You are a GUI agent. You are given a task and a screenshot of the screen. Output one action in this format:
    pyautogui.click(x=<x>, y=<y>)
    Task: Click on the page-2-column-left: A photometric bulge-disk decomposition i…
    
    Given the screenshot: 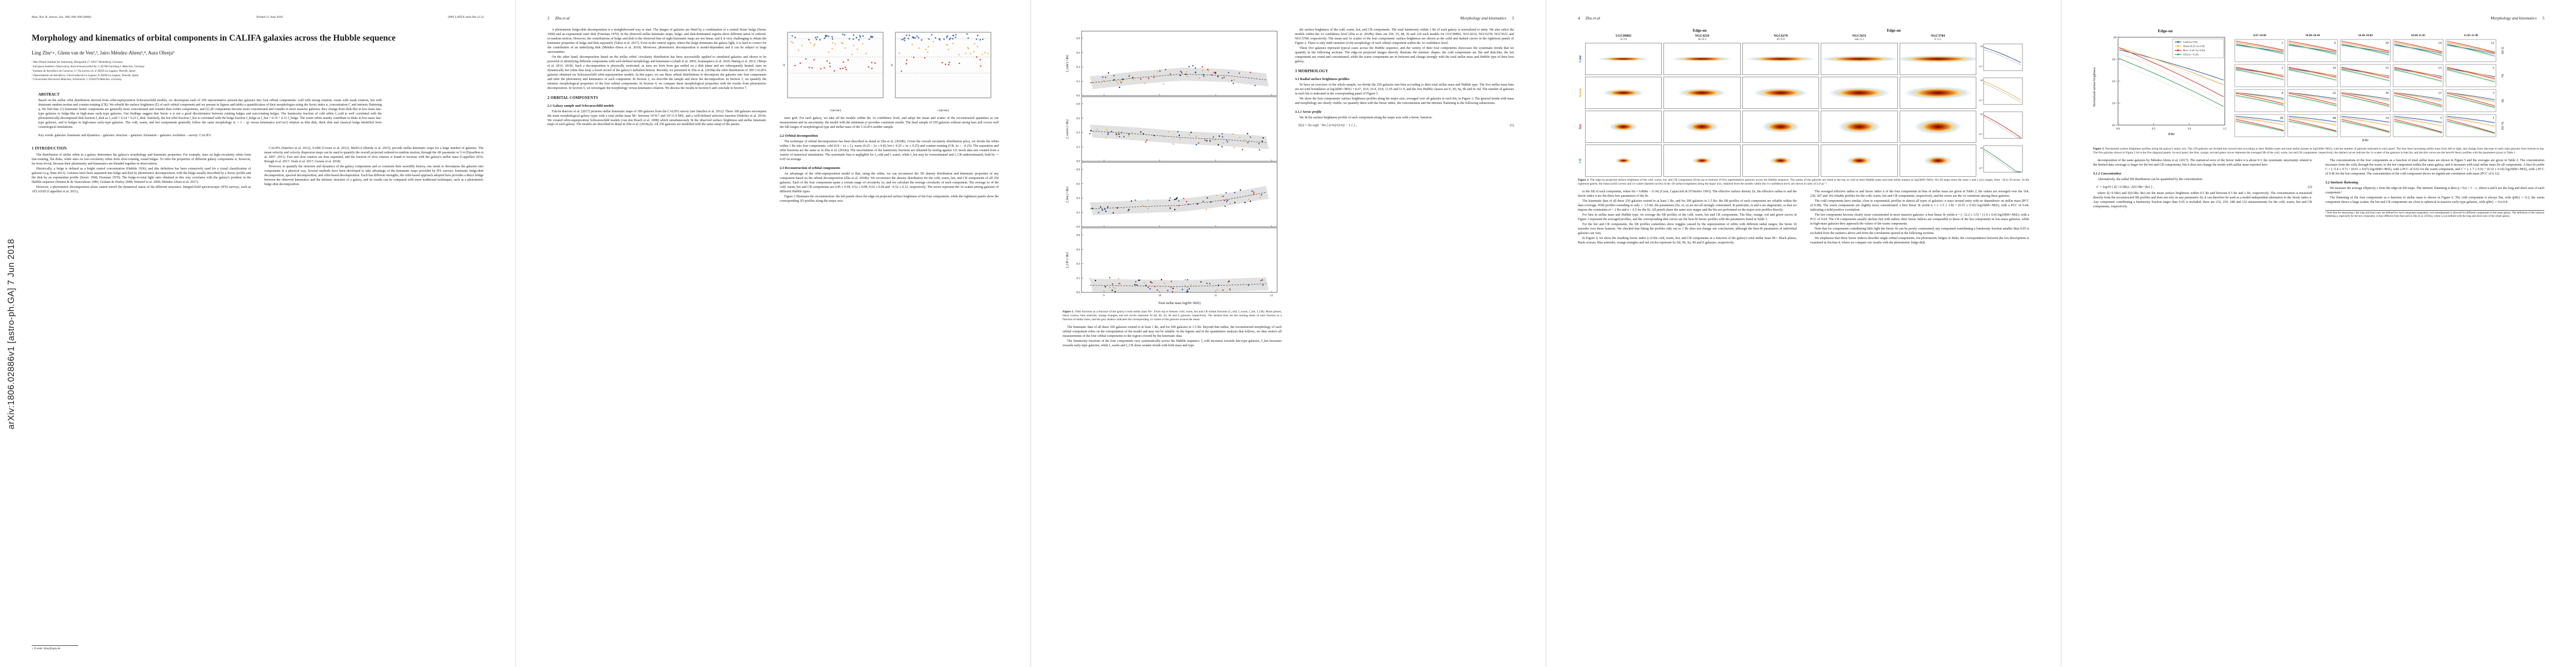 What is the action you would take?
    pyautogui.click(x=656, y=78)
    